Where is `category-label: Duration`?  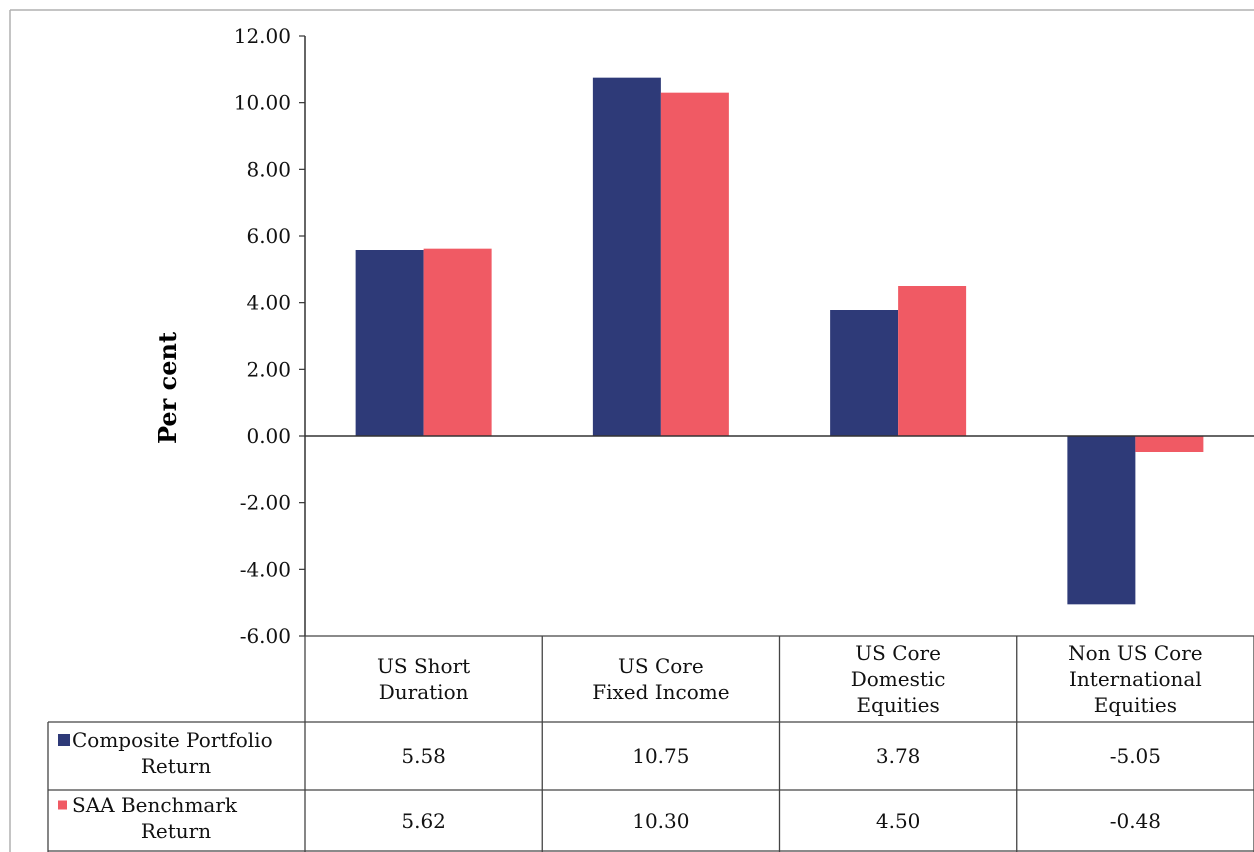
category-label: Duration is located at coordinates (424, 692).